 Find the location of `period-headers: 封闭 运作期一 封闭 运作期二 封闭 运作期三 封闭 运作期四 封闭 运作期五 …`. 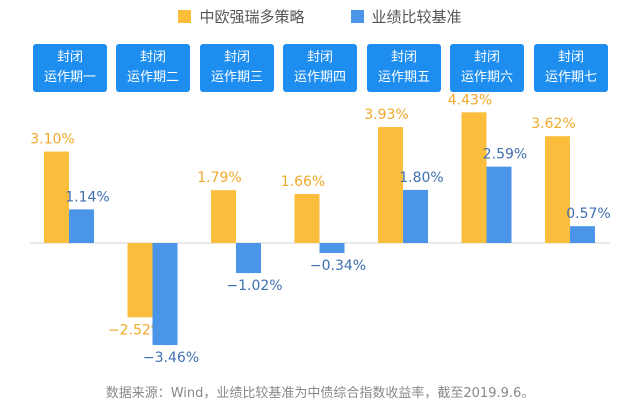

period-headers: 封闭 运作期一 封闭 运作期二 封闭 运作期三 封闭 运作期四 封闭 运作期五 … is located at coordinates (320, 70).